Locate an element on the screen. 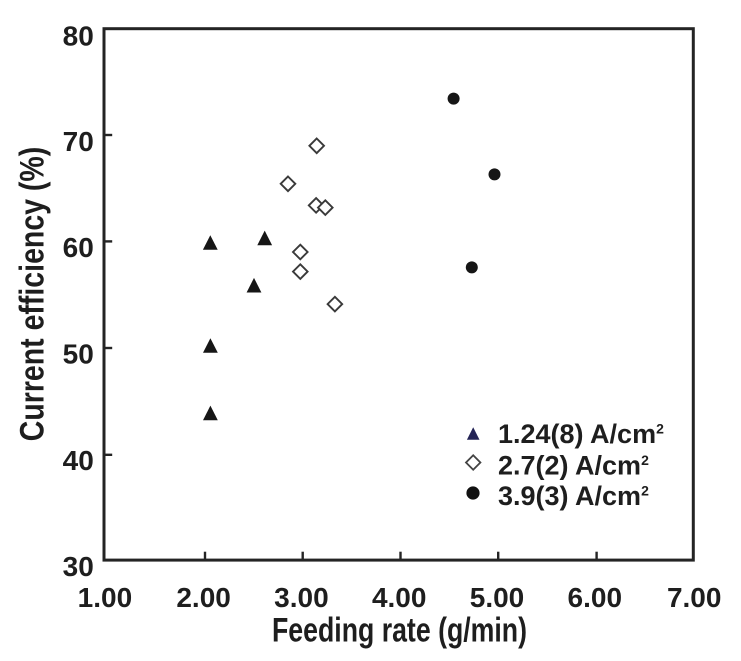 Image resolution: width=741 pixels, height=661 pixels. svg-text: 30 is located at coordinates (78, 566).